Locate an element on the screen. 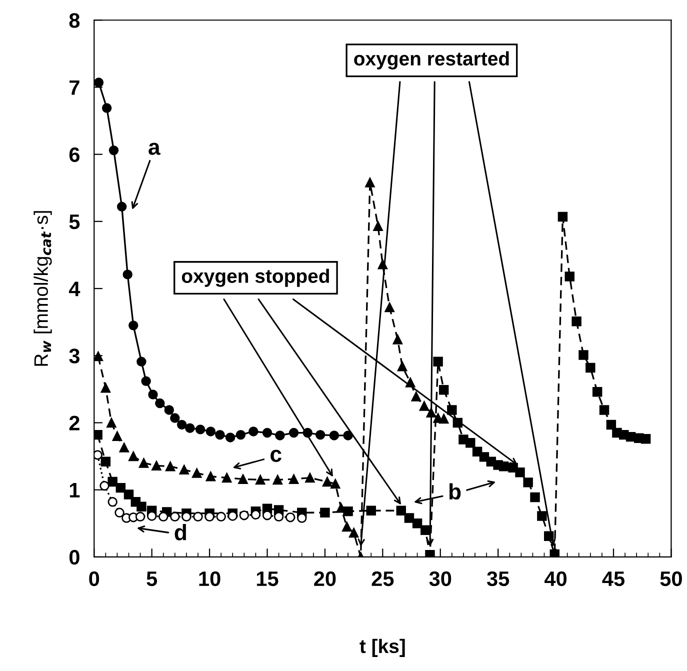  x-tick-label: 50 is located at coordinates (671, 578).